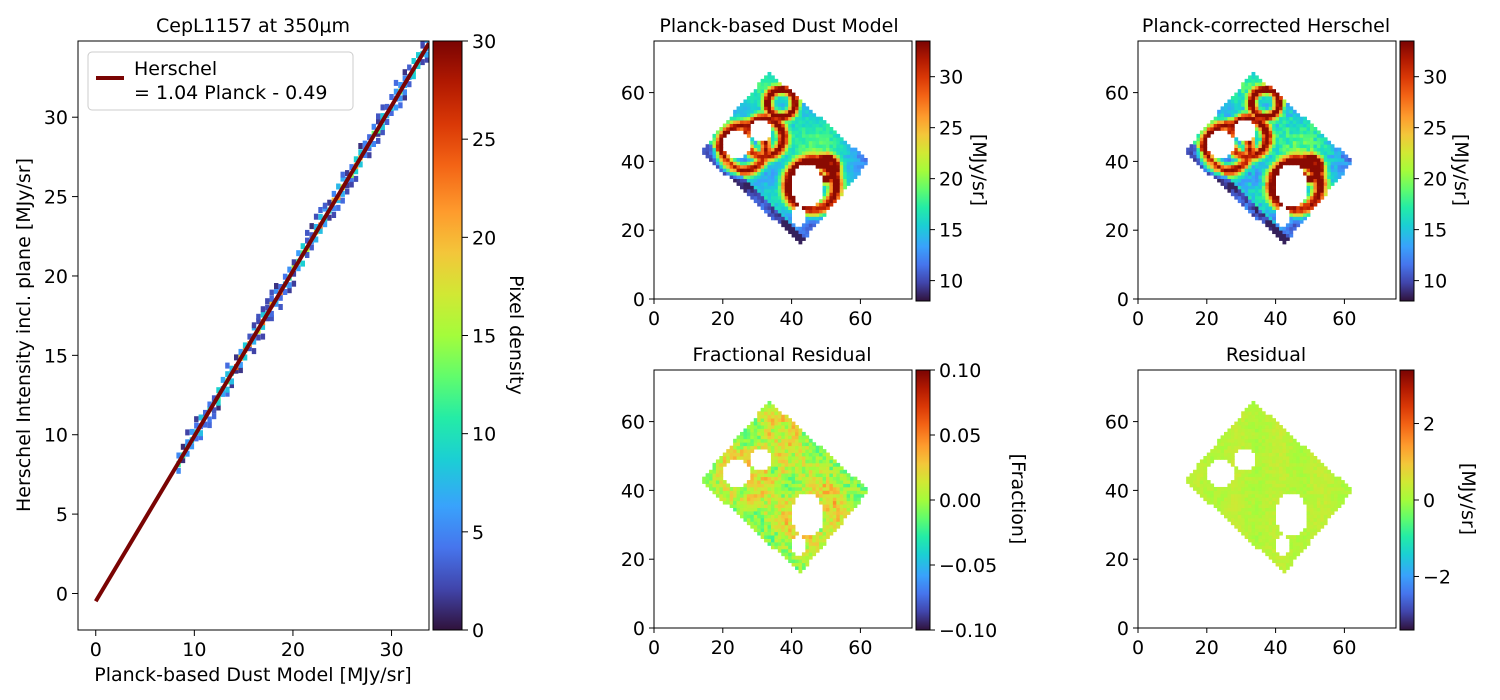 The image size is (1500, 700). What do you see at coordinates (253, 26) in the screenshot?
I see `density-title: CepL1157 at 350μm` at bounding box center [253, 26].